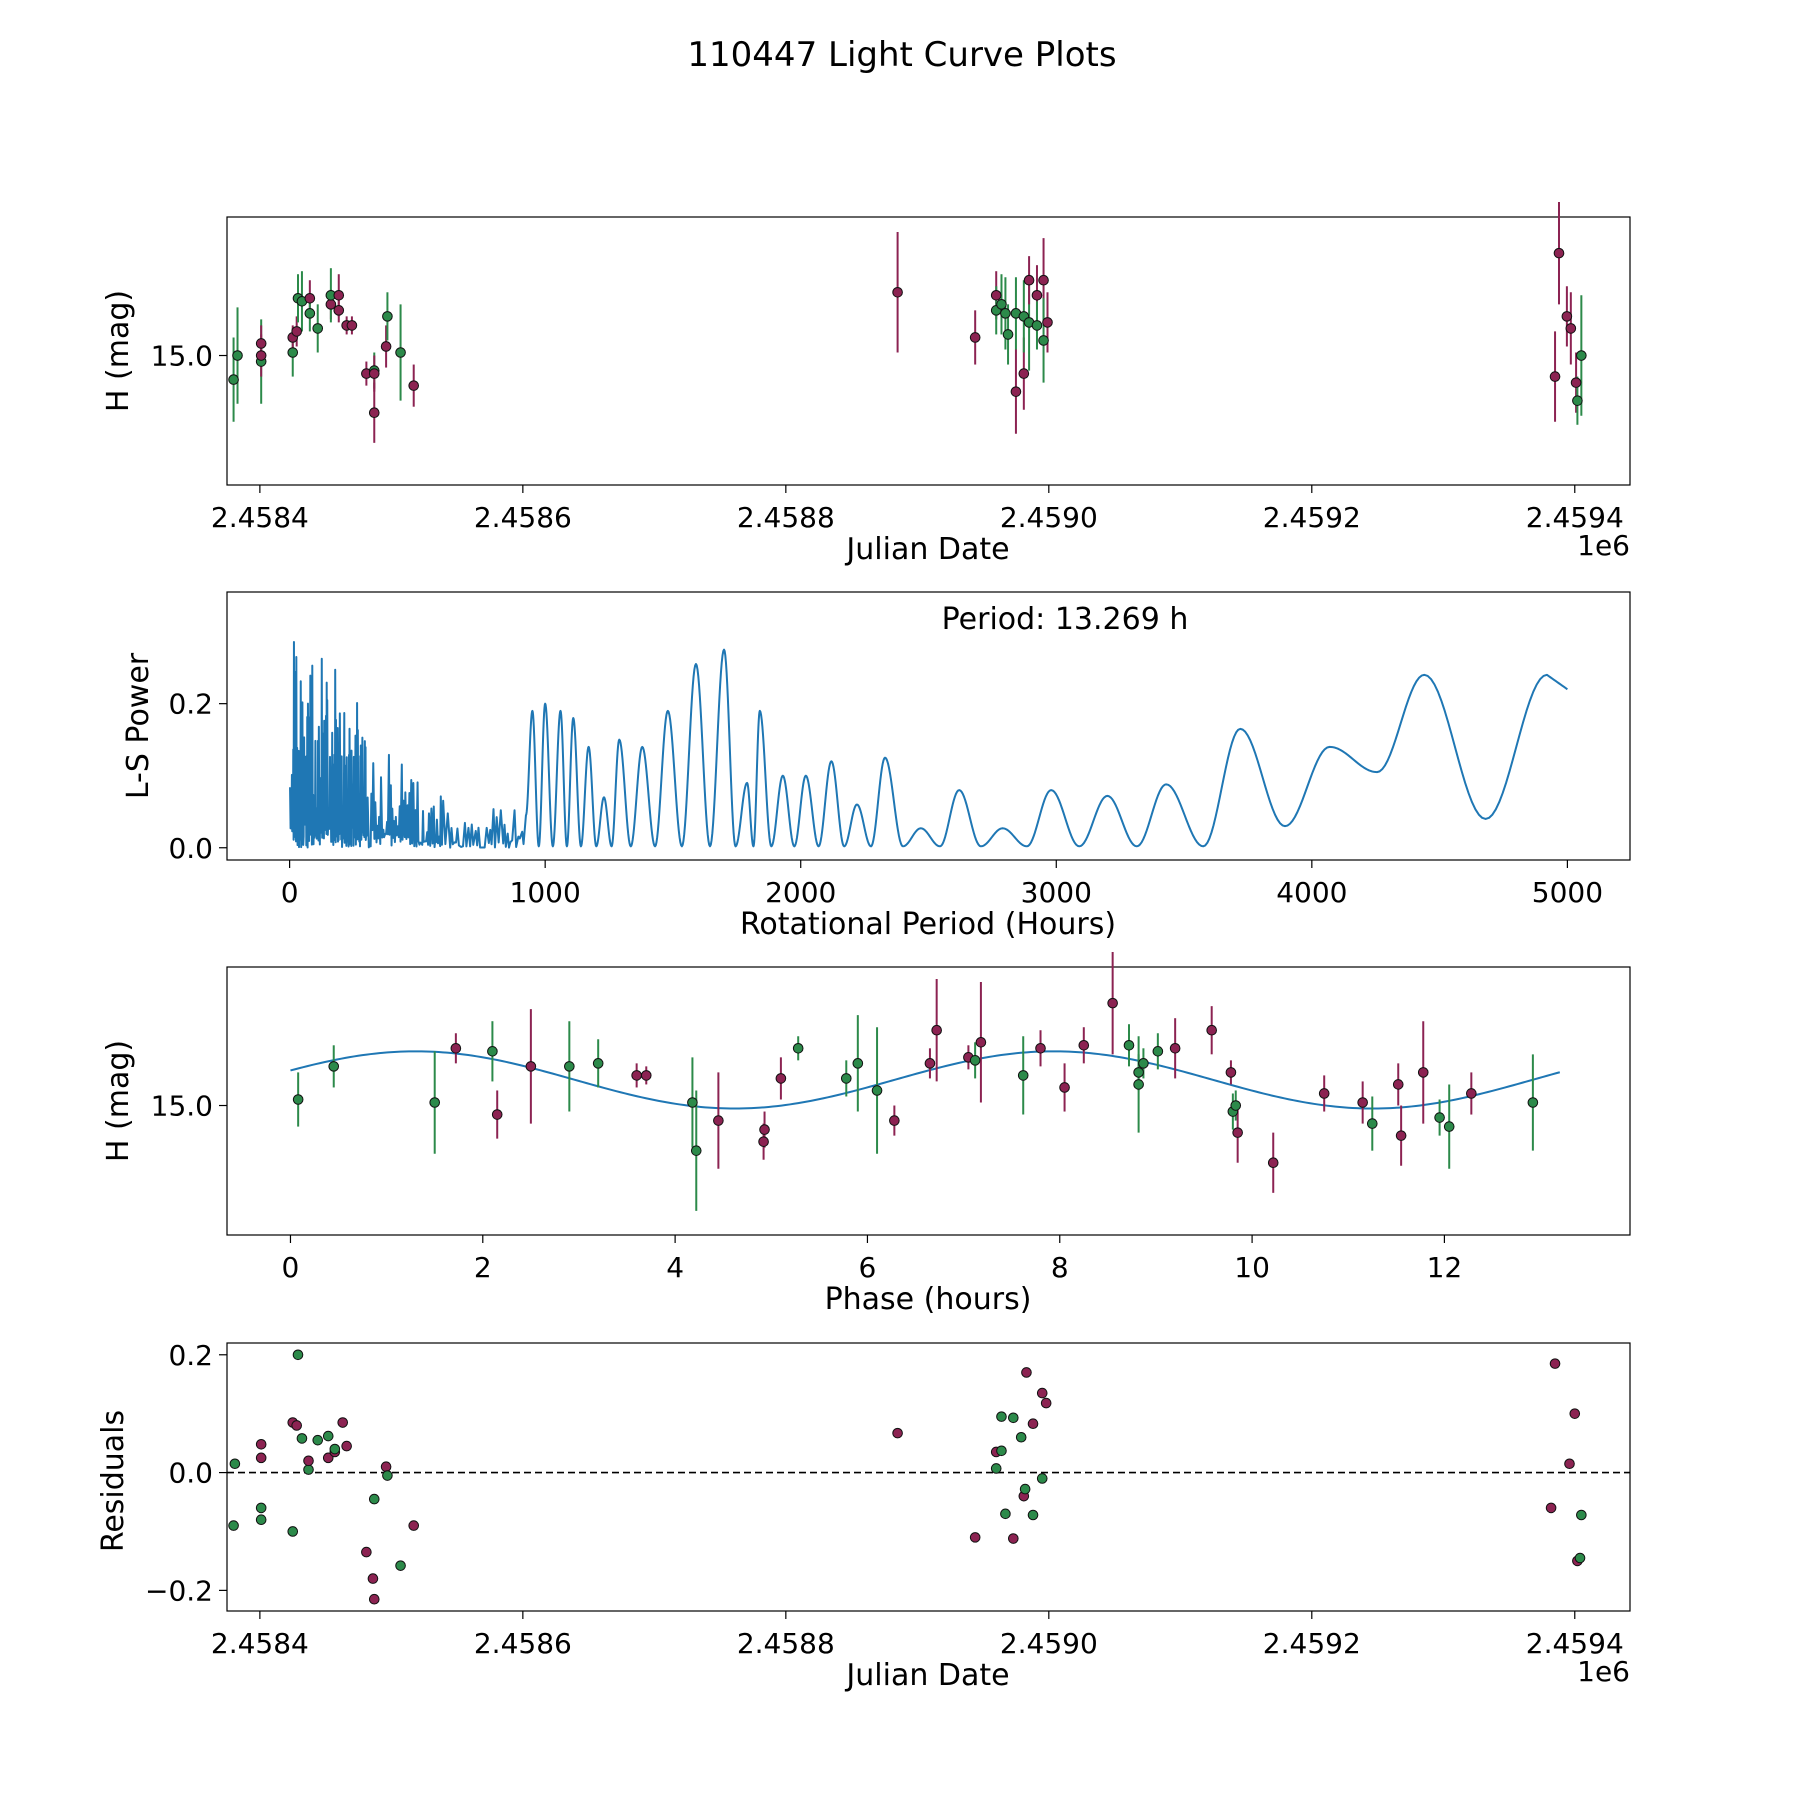 Image resolution: width=1800 pixels, height=1800 pixels. Describe the element at coordinates (807, 1187) in the screenshot. I see `phase-folded-ticks: 0 2 4 6 8 10 12 15.0` at that location.